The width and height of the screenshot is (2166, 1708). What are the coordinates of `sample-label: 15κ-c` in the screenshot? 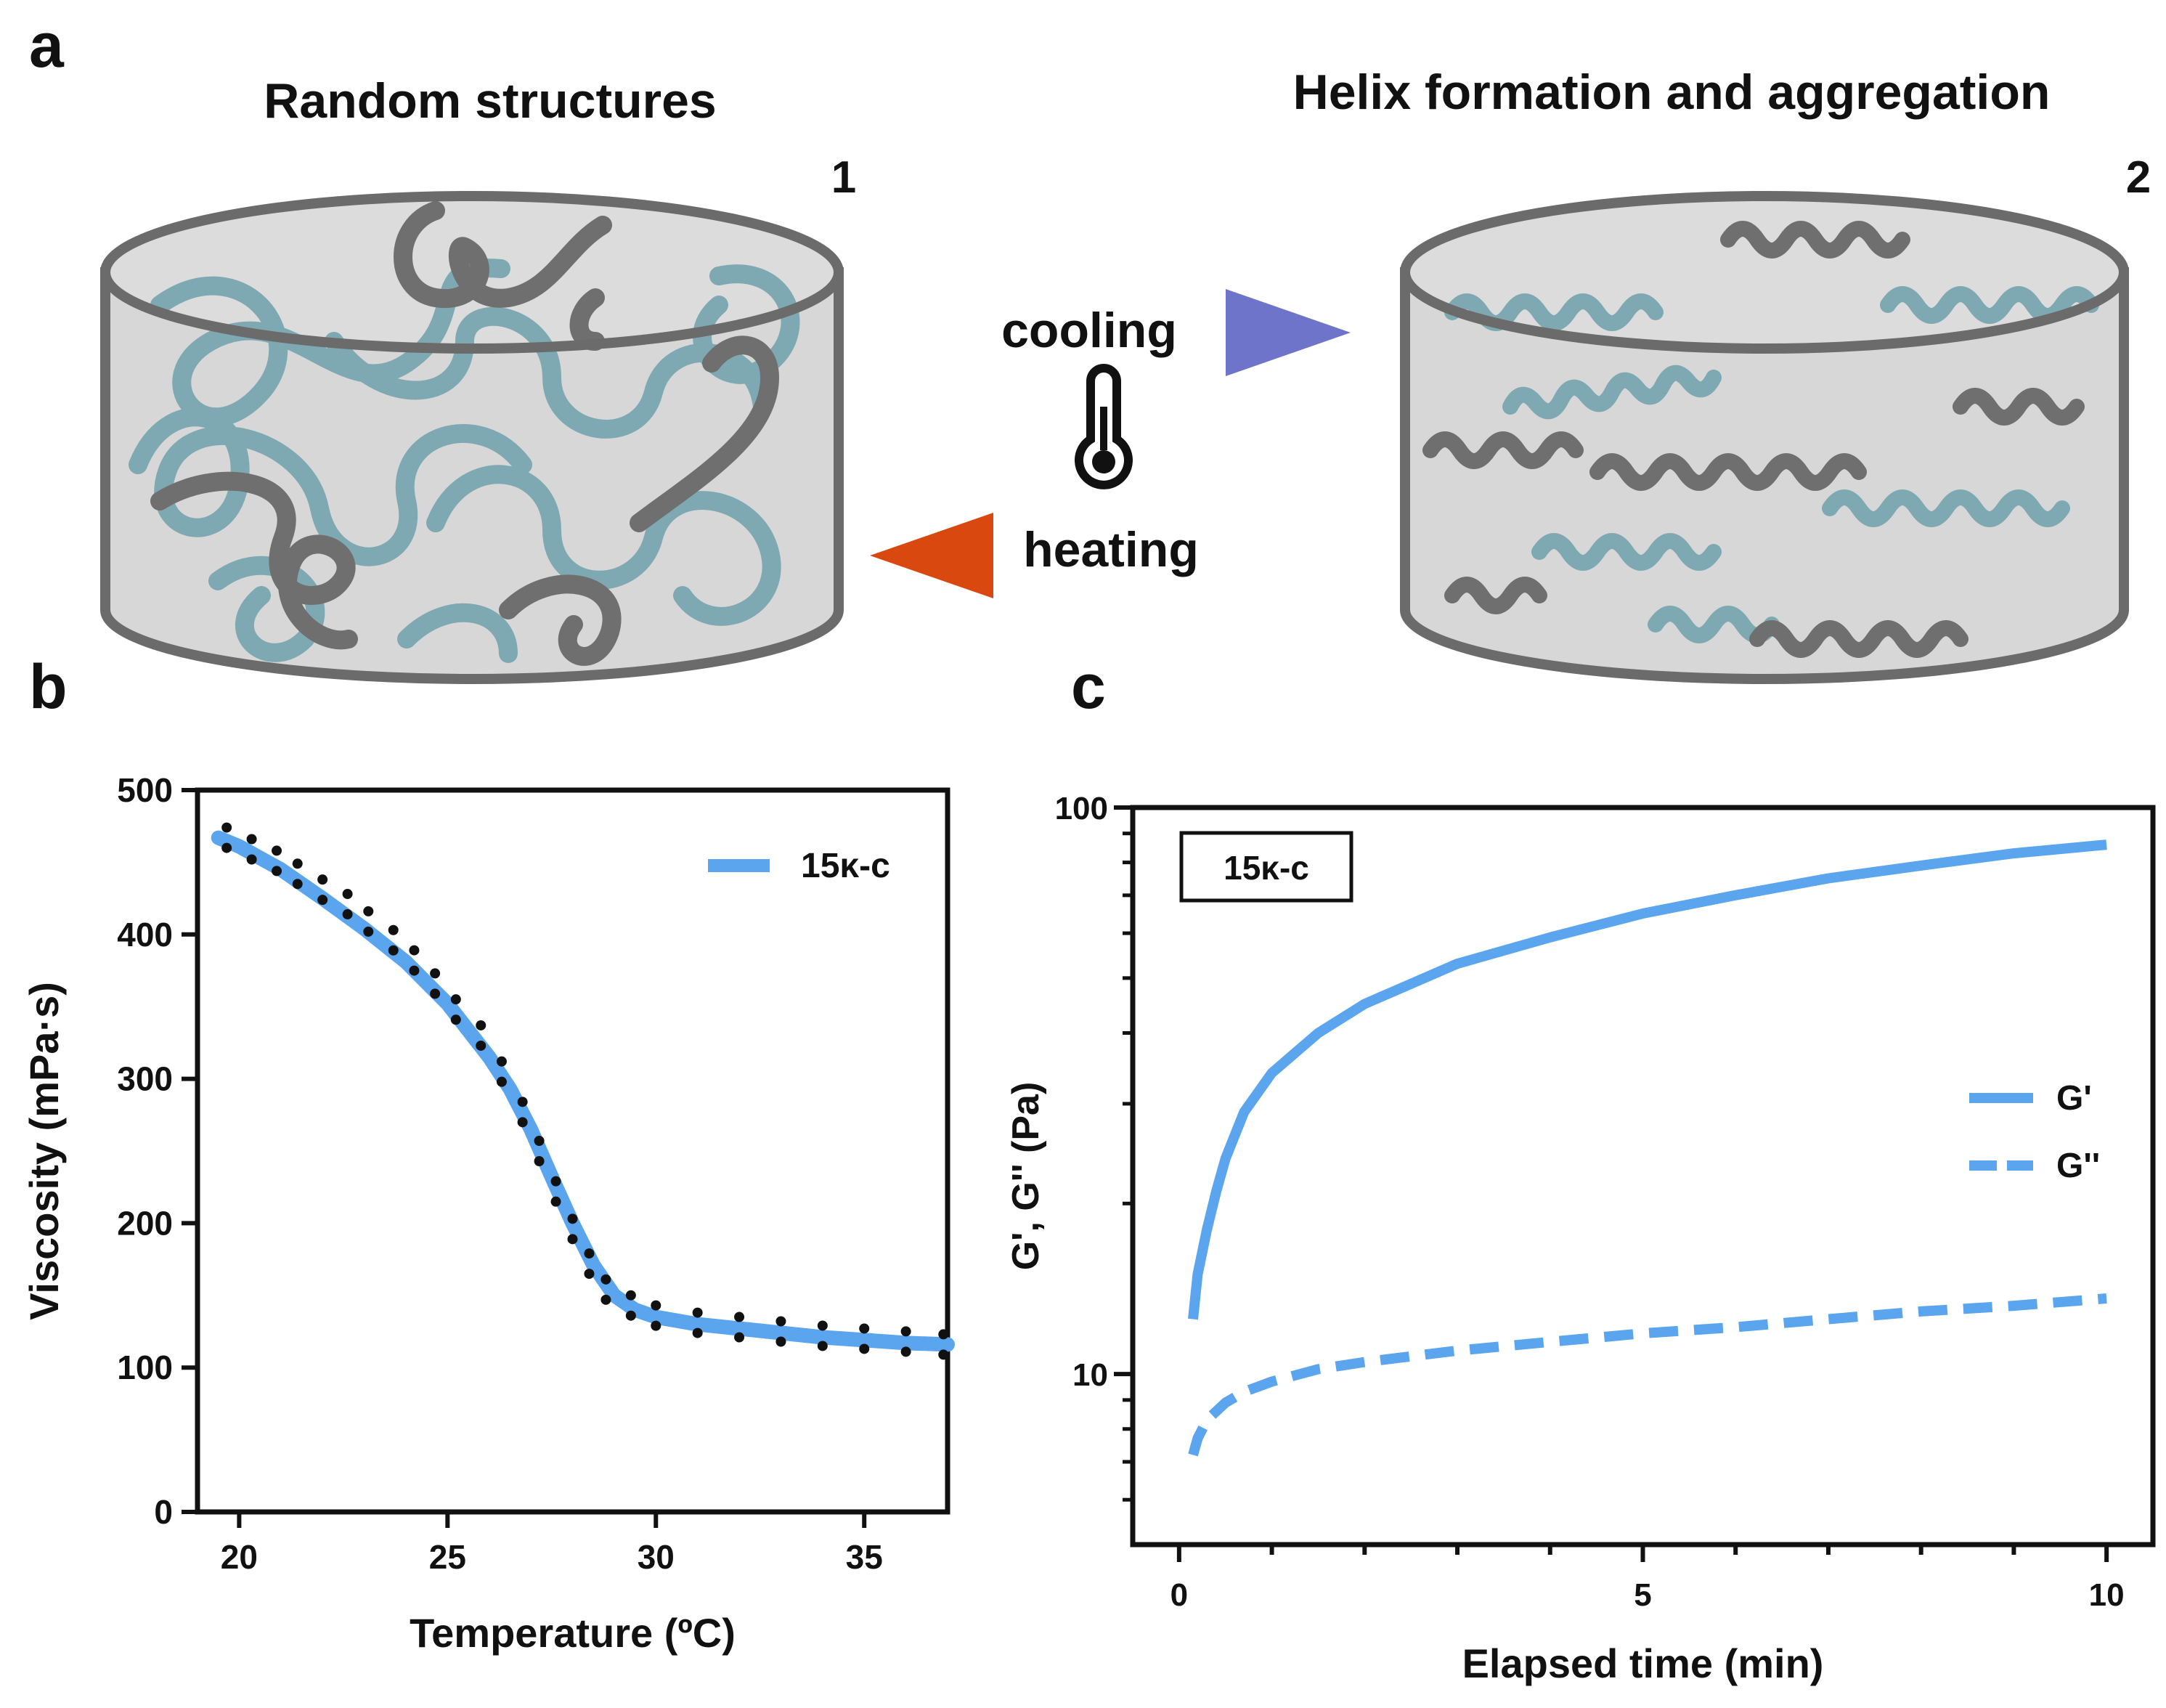 It's located at (1266, 868).